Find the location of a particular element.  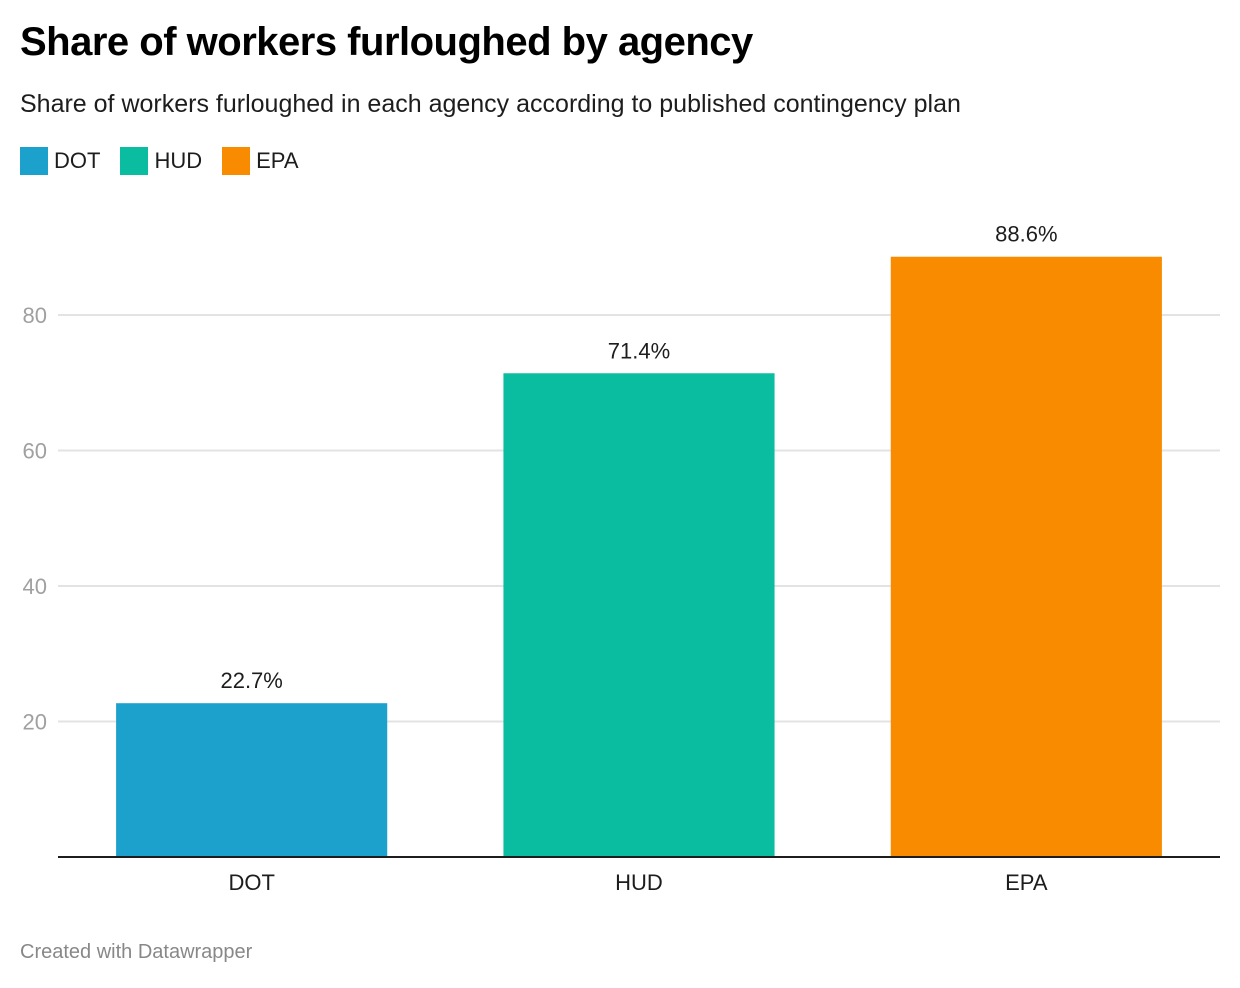

legend-swatch-dot is located at coordinates (34, 161).